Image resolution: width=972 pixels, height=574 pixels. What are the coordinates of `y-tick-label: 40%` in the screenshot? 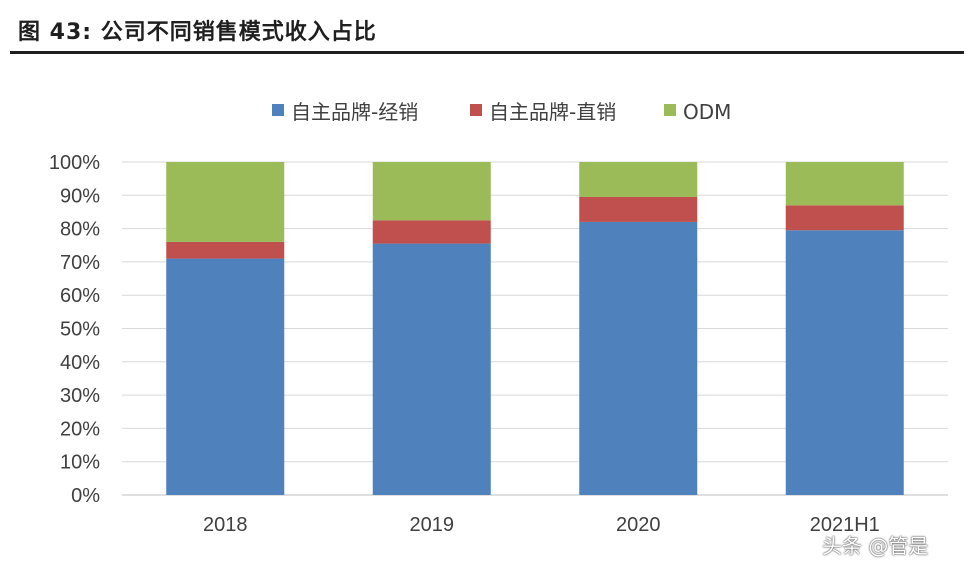 It's located at (80, 363).